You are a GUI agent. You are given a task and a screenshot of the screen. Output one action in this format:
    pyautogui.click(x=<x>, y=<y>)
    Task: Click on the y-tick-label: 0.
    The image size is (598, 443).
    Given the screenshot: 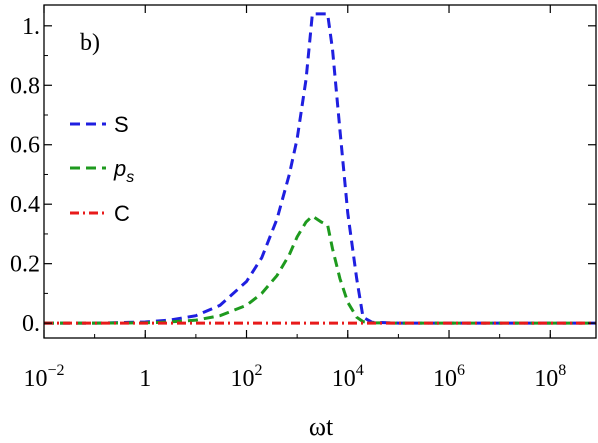 What is the action you would take?
    pyautogui.click(x=31, y=324)
    